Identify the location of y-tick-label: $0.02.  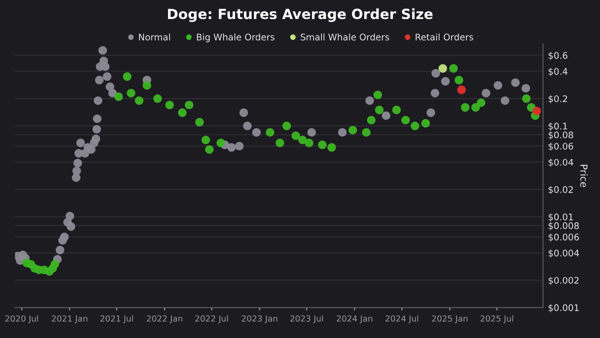
(560, 190).